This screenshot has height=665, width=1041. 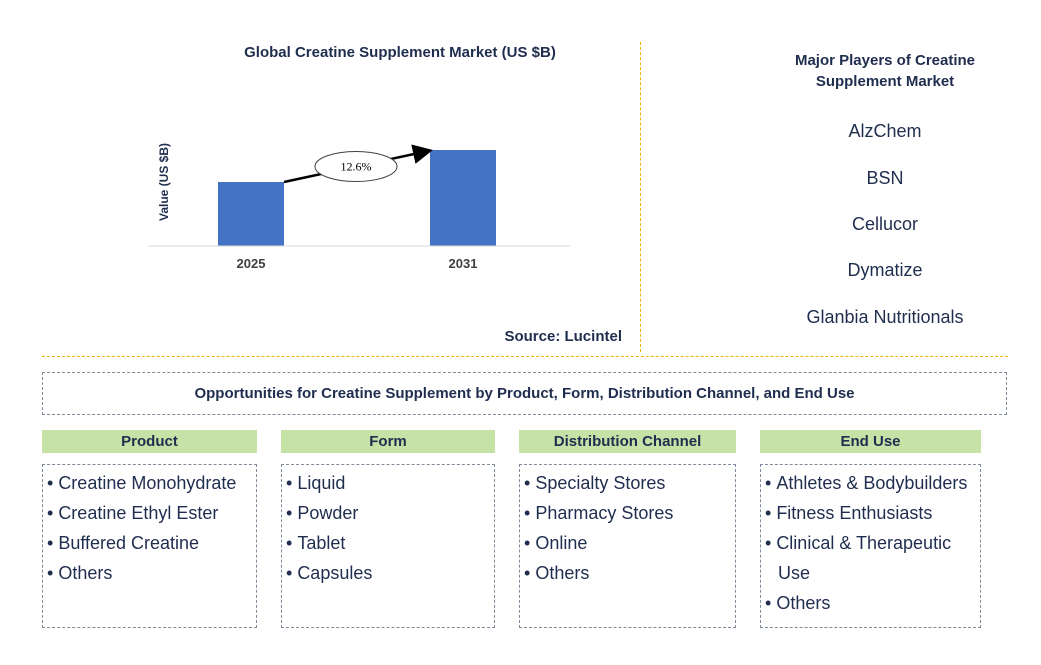 I want to click on list-item: Capsules, so click(x=390, y=573).